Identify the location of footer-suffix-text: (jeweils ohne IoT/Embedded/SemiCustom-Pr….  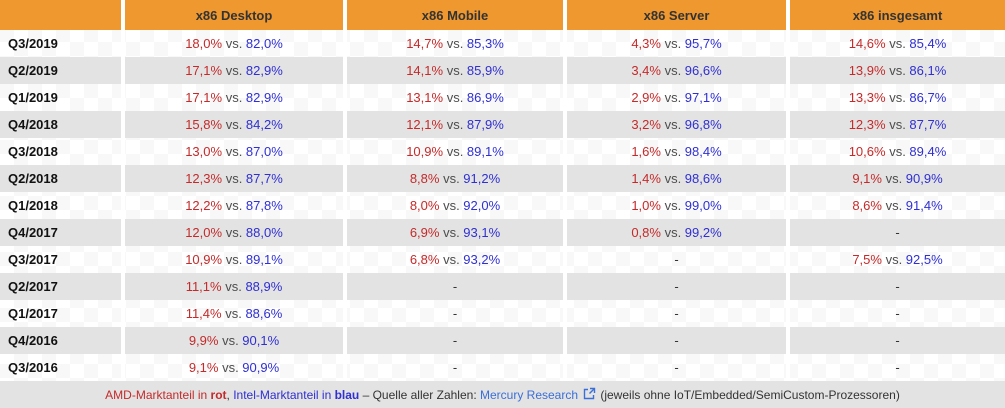
(748, 394).